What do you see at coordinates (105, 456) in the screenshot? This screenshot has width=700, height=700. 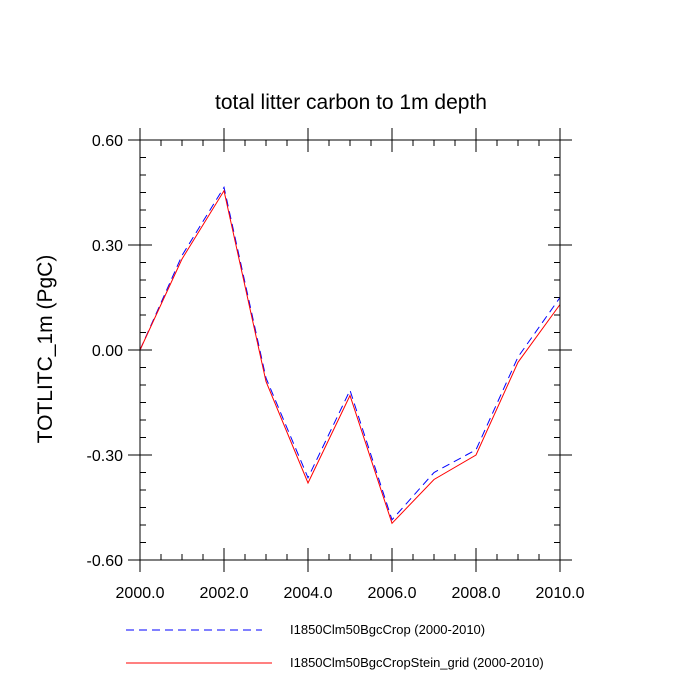 I see `y-tick-label: -0.30` at bounding box center [105, 456].